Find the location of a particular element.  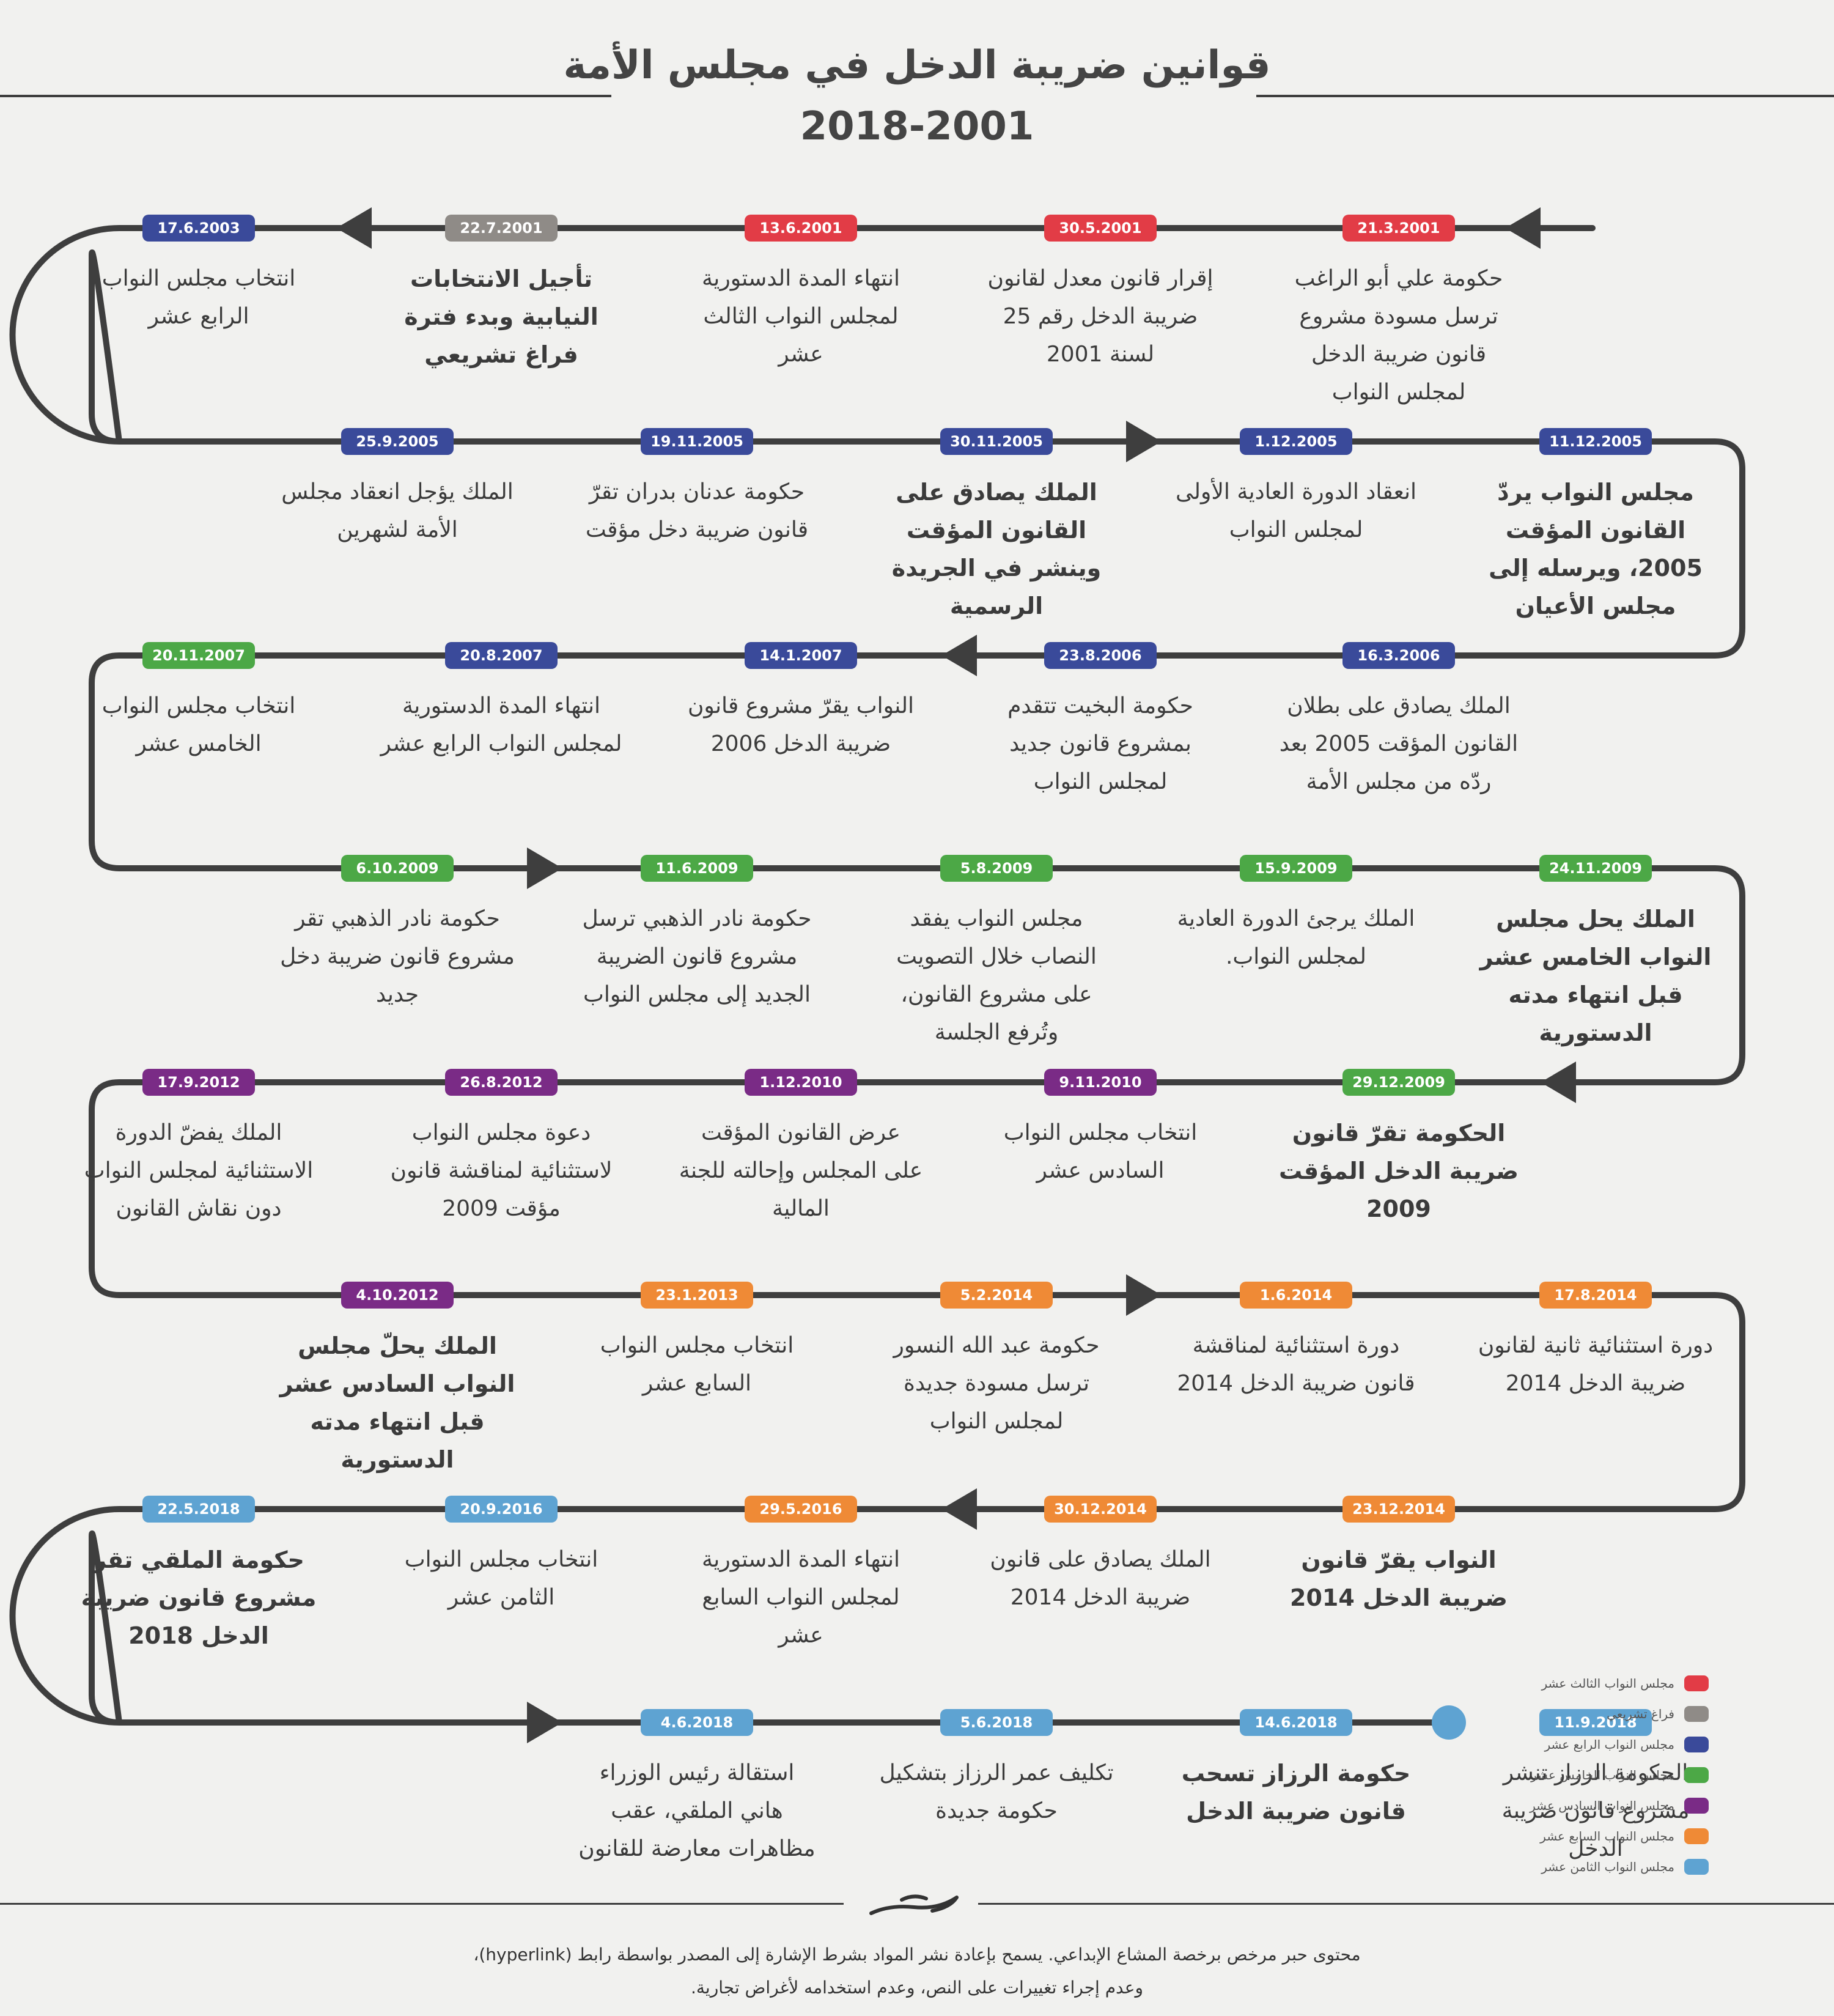

legend-item: فراغ تشريعي is located at coordinates (1619, 1714).